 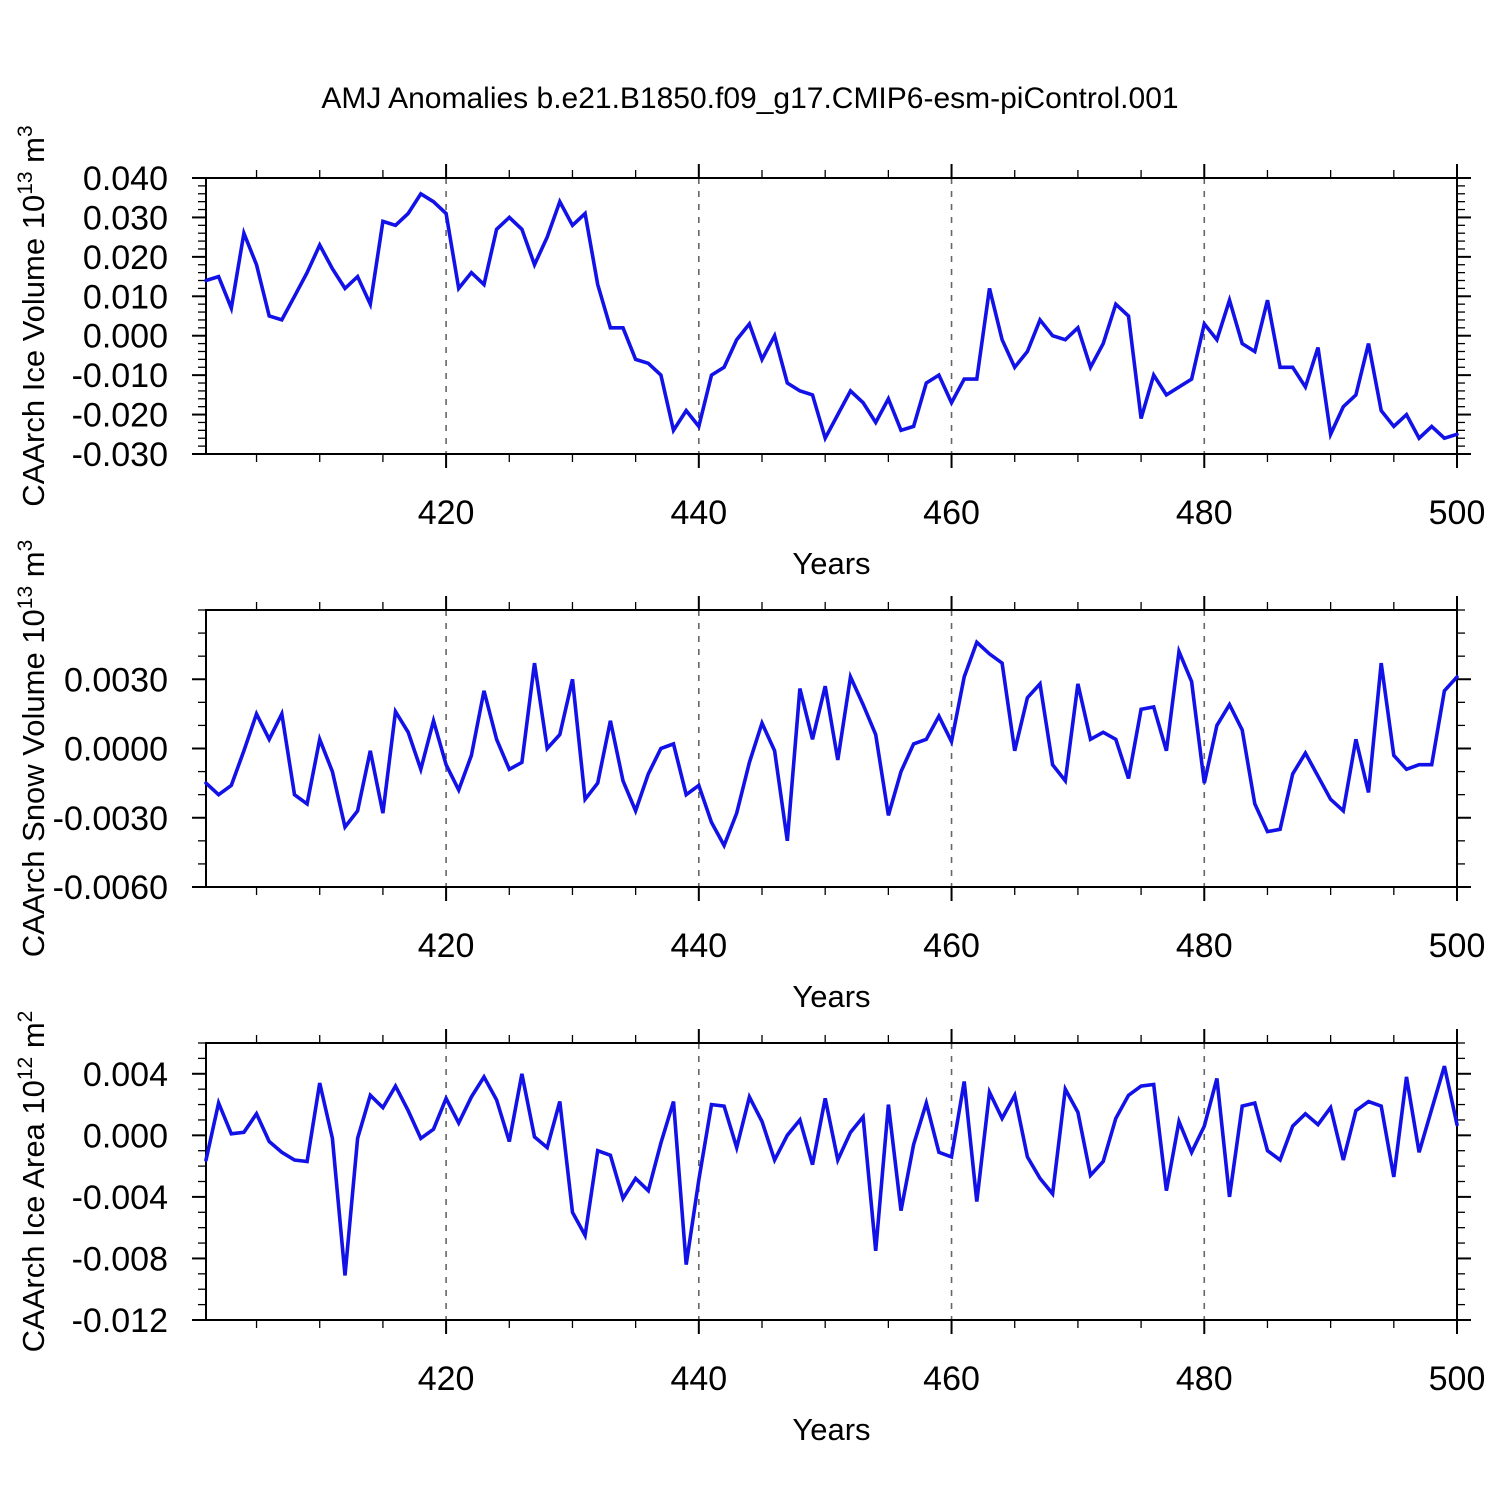 What do you see at coordinates (125, 1075) in the screenshot?
I see `y-tick-label: 0.004` at bounding box center [125, 1075].